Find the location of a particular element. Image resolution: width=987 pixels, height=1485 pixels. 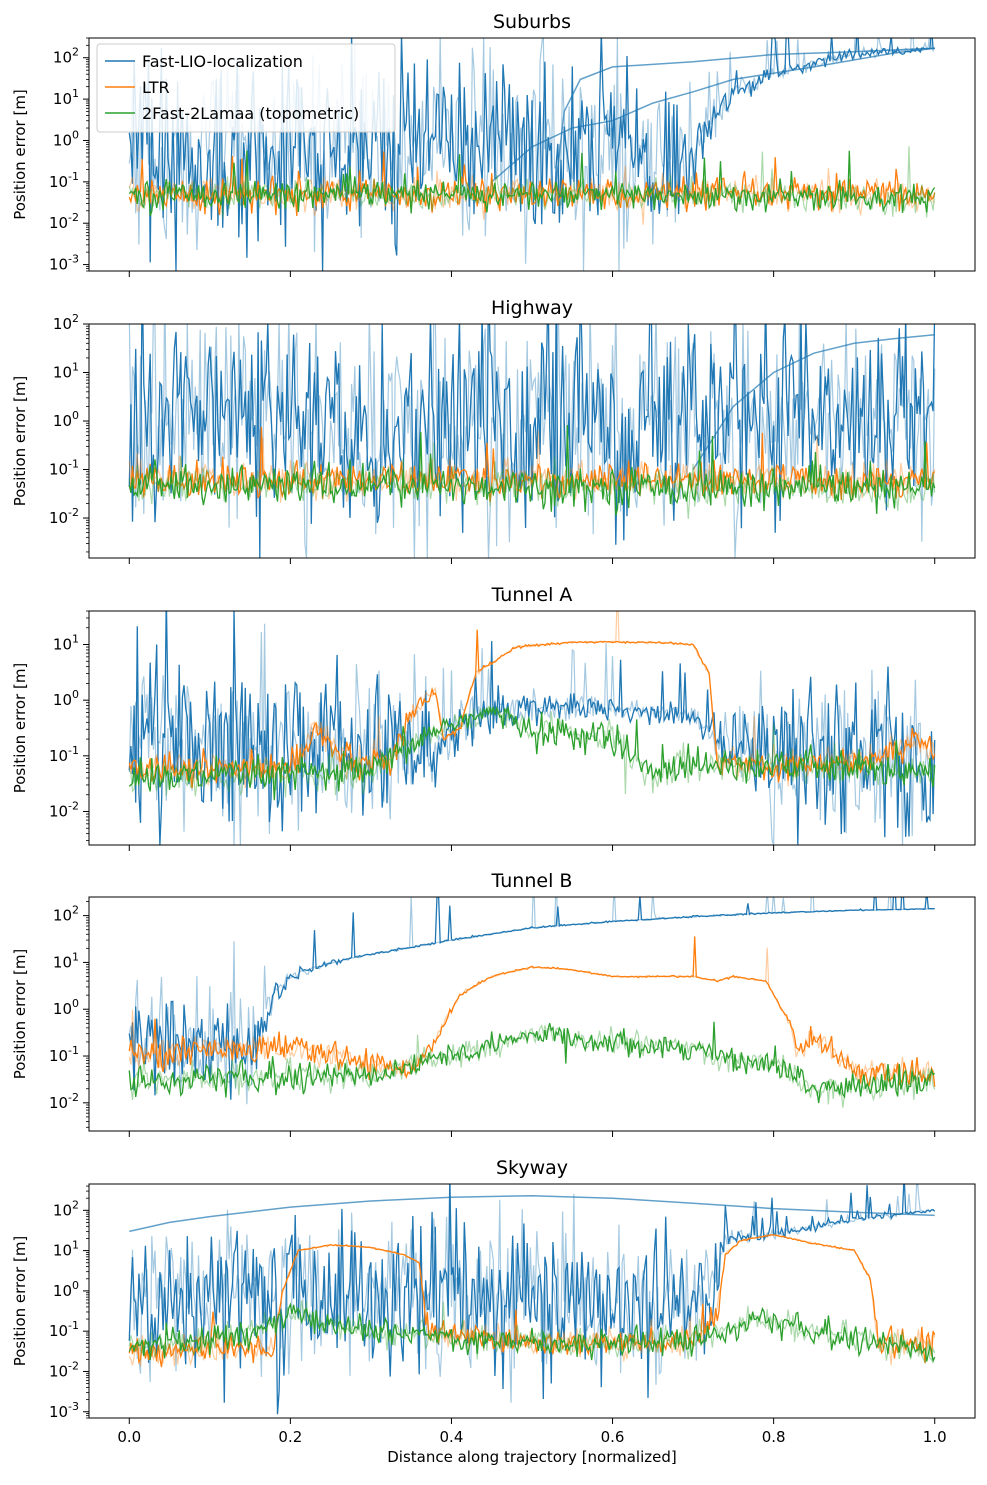

panel-title: Tunnel B is located at coordinates (532, 881).